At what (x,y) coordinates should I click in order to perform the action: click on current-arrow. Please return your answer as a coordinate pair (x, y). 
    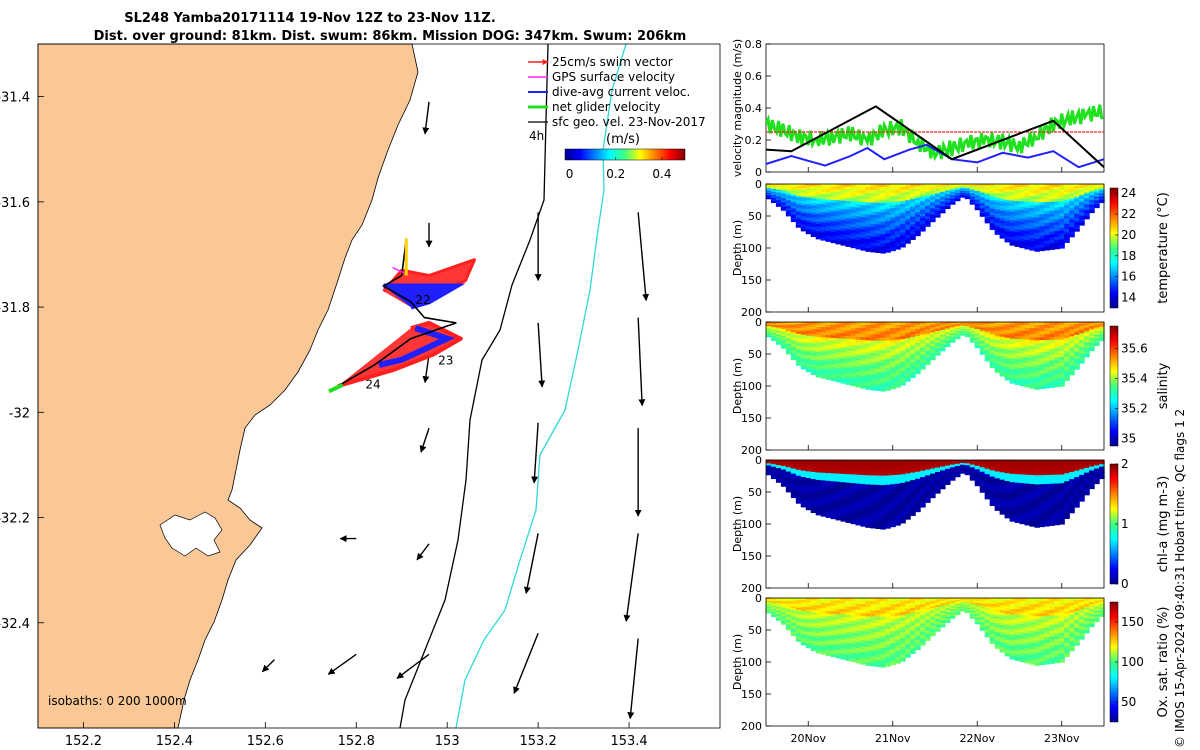
    Looking at the image, I should click on (631, 578).